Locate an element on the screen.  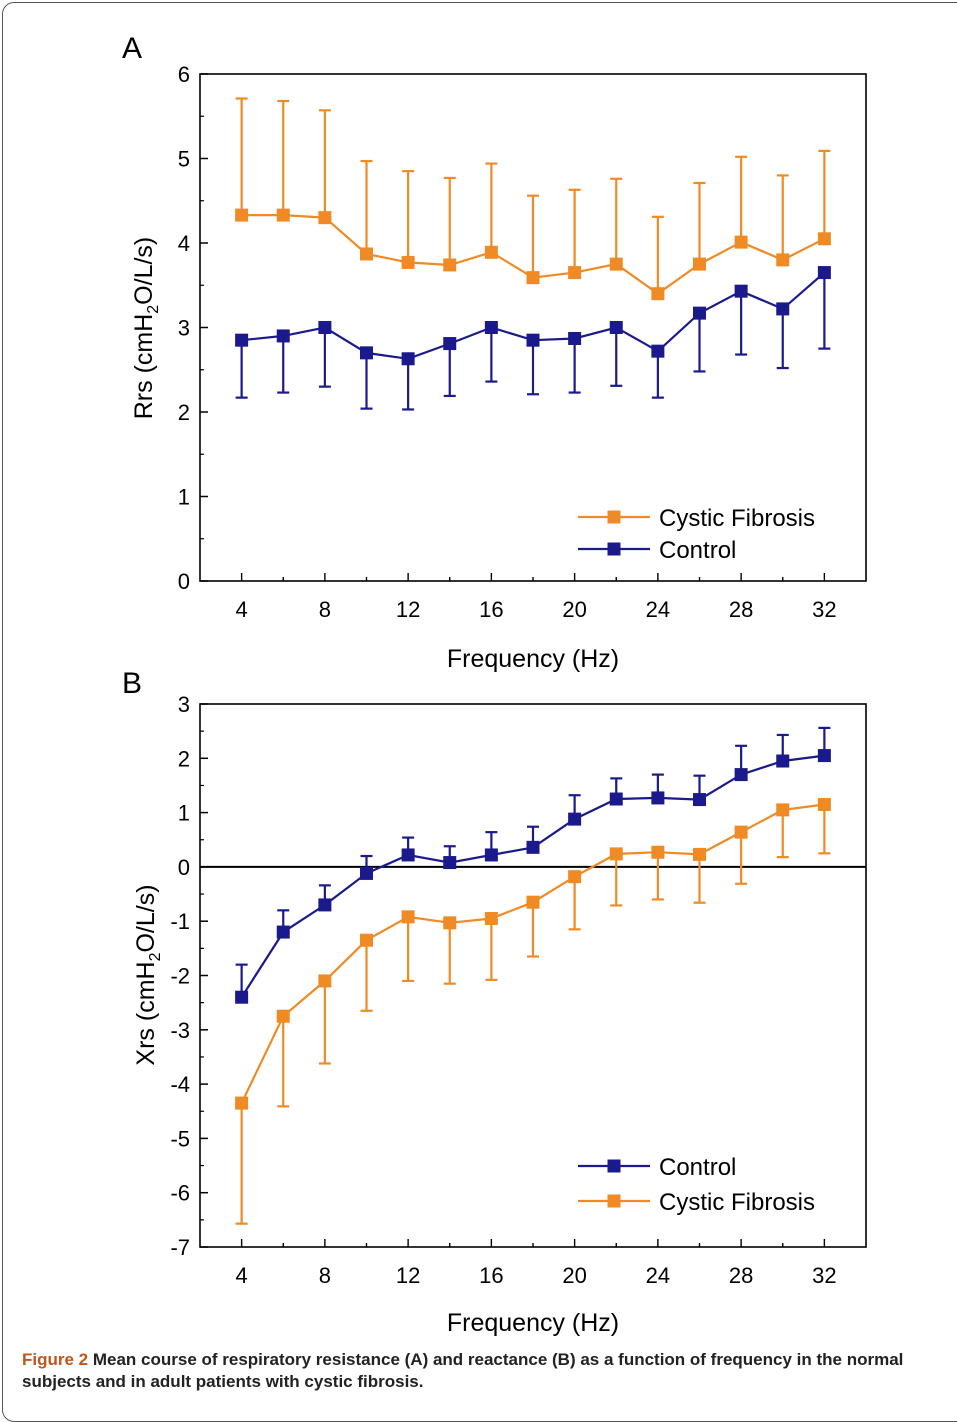
y-tick-label: -6 is located at coordinates (180, 1193).